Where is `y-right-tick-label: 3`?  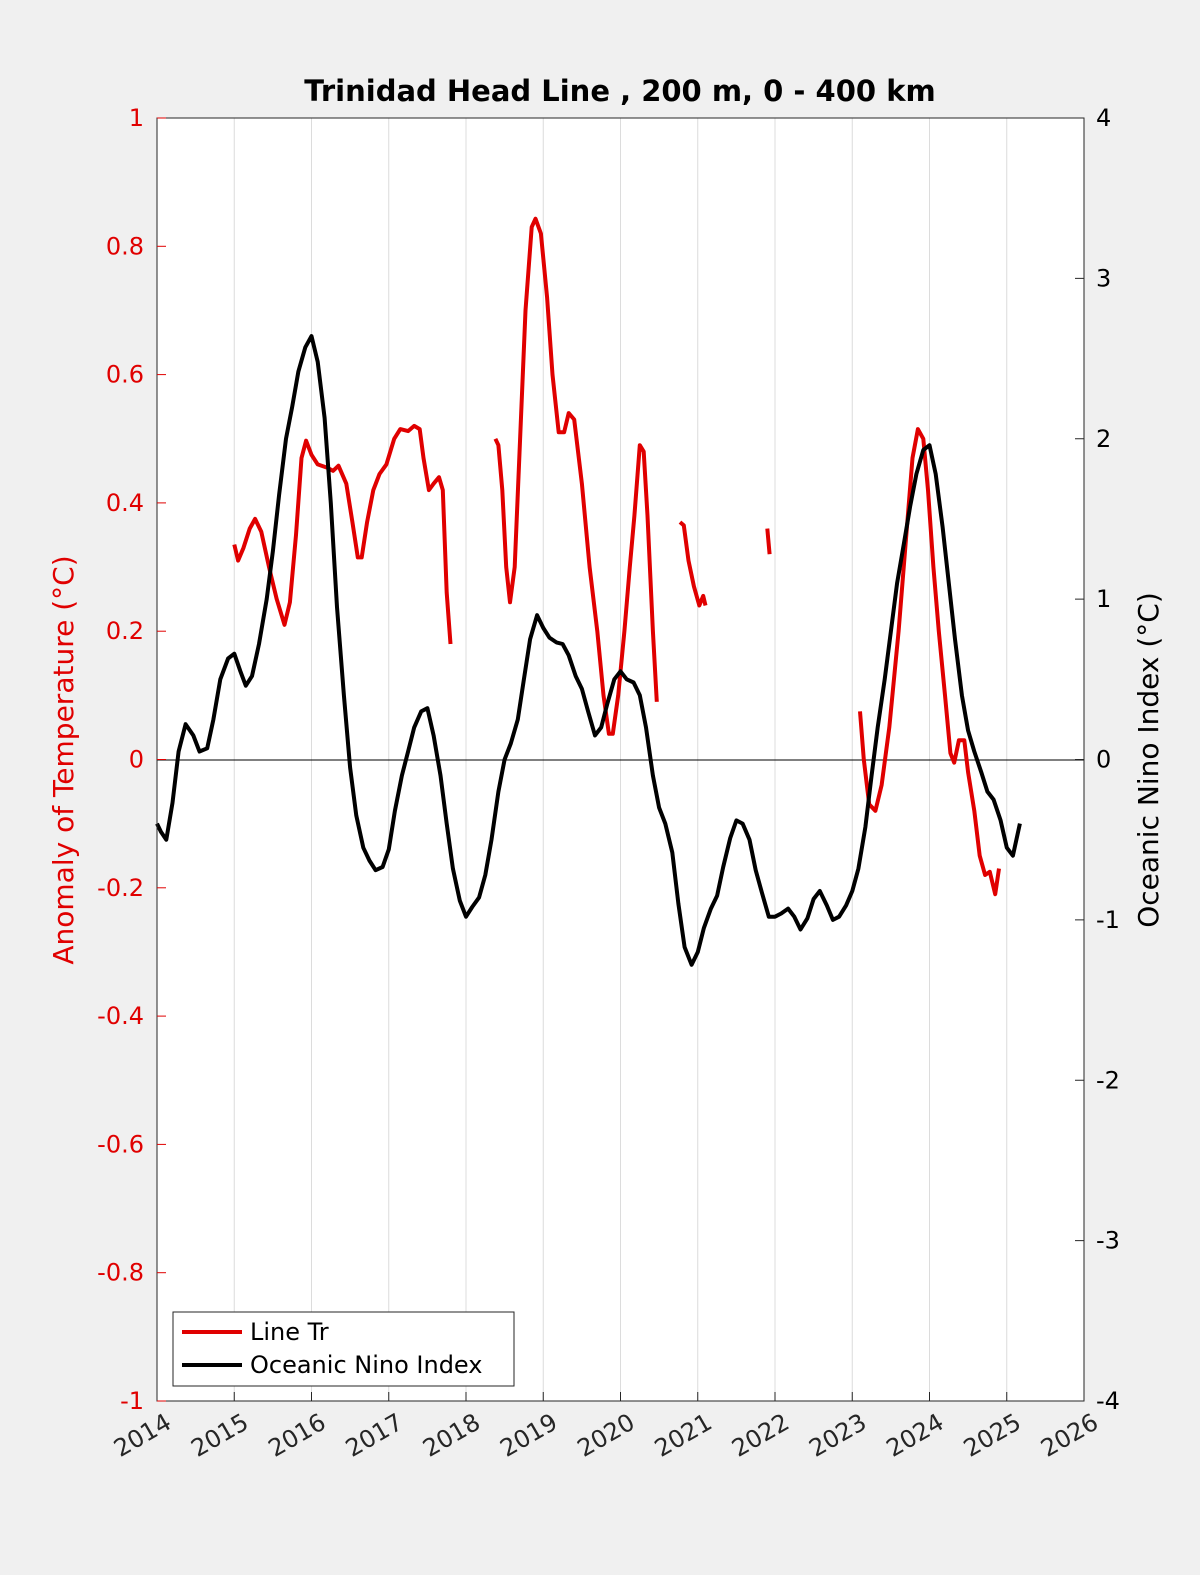 y-right-tick-label: 3 is located at coordinates (1103, 278).